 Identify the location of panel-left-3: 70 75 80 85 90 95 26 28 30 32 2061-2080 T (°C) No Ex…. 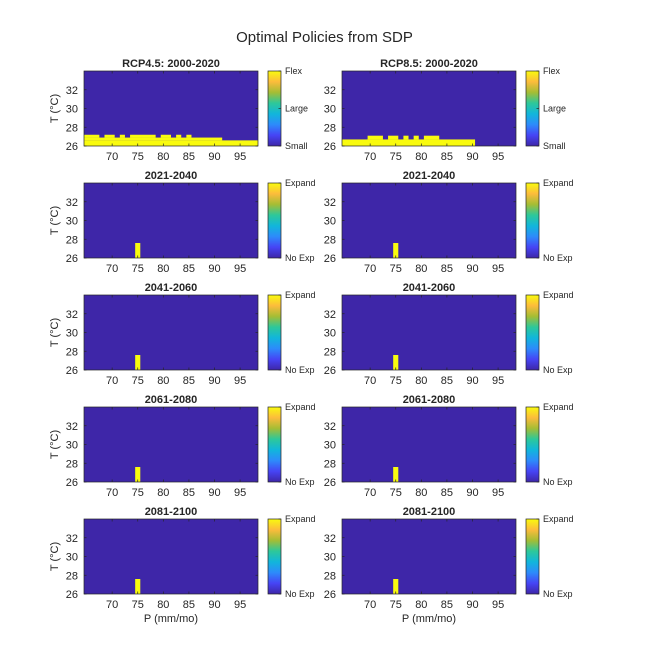
(182, 446).